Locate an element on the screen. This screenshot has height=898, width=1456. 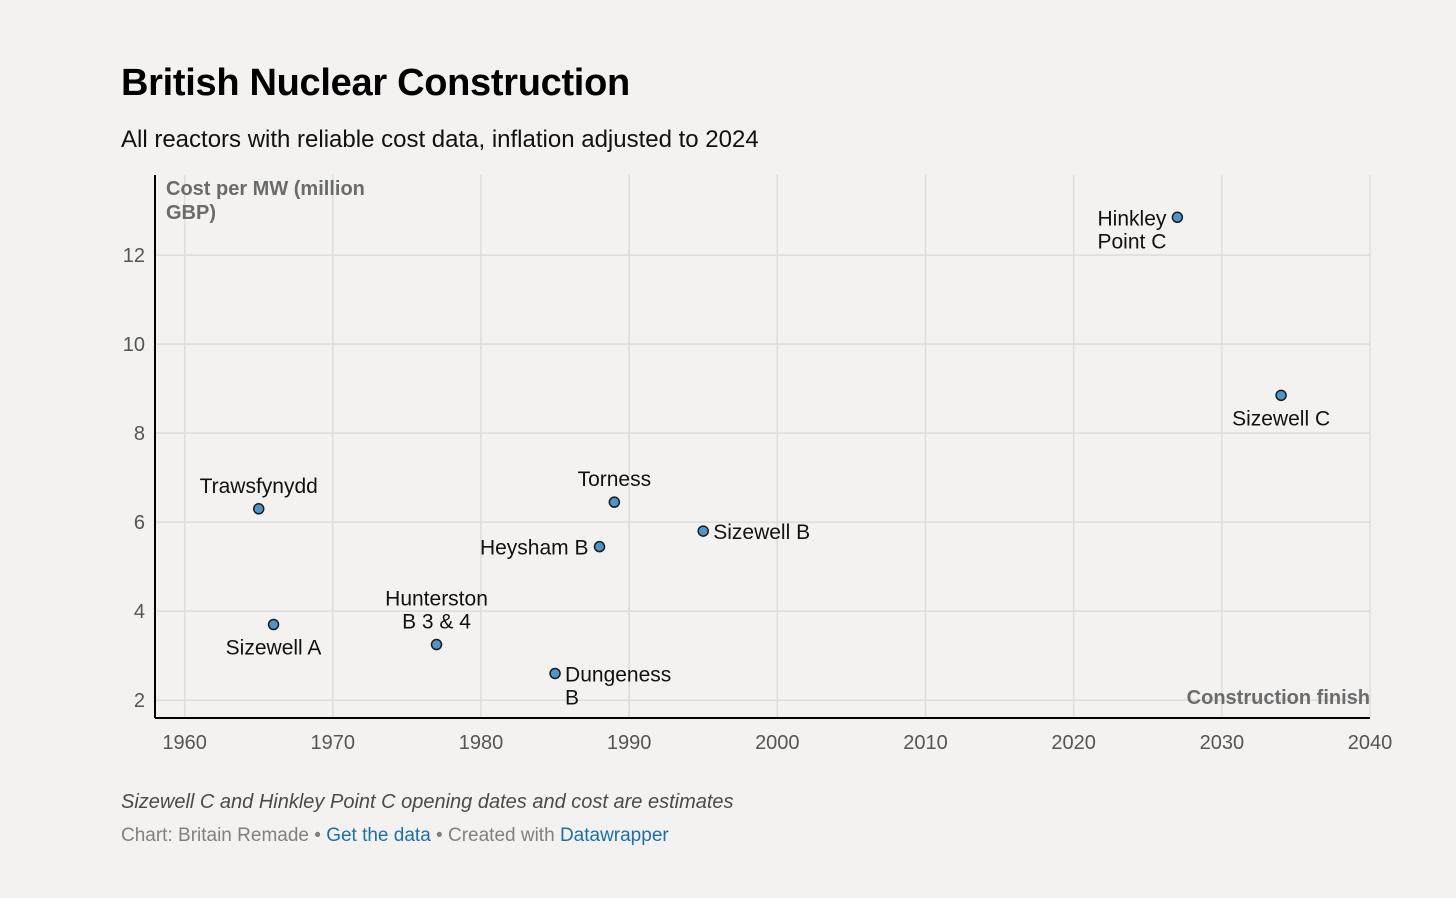
y-tick-label: 8 is located at coordinates (139, 434).